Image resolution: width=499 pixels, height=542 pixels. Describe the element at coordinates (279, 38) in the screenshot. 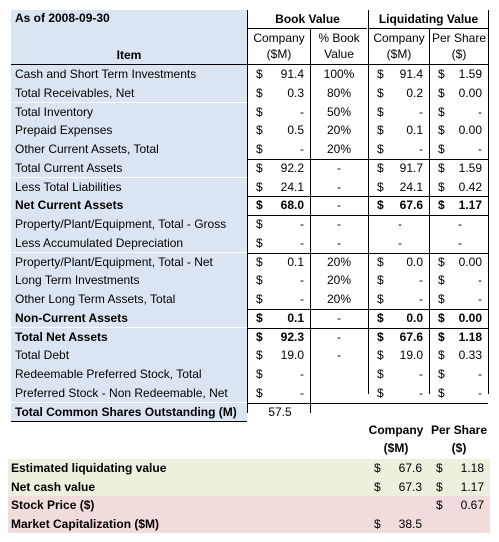

I see `header-company-line1: Company` at that location.